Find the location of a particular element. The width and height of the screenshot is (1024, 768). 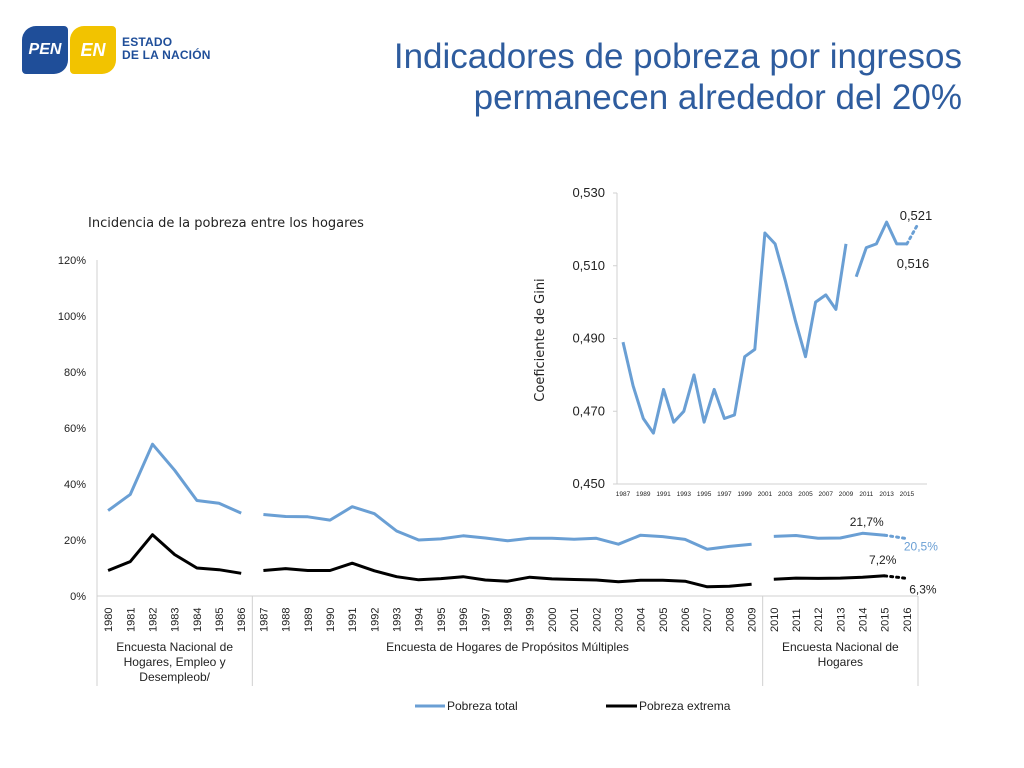

x-tick-label: 2014 is located at coordinates (864, 620).